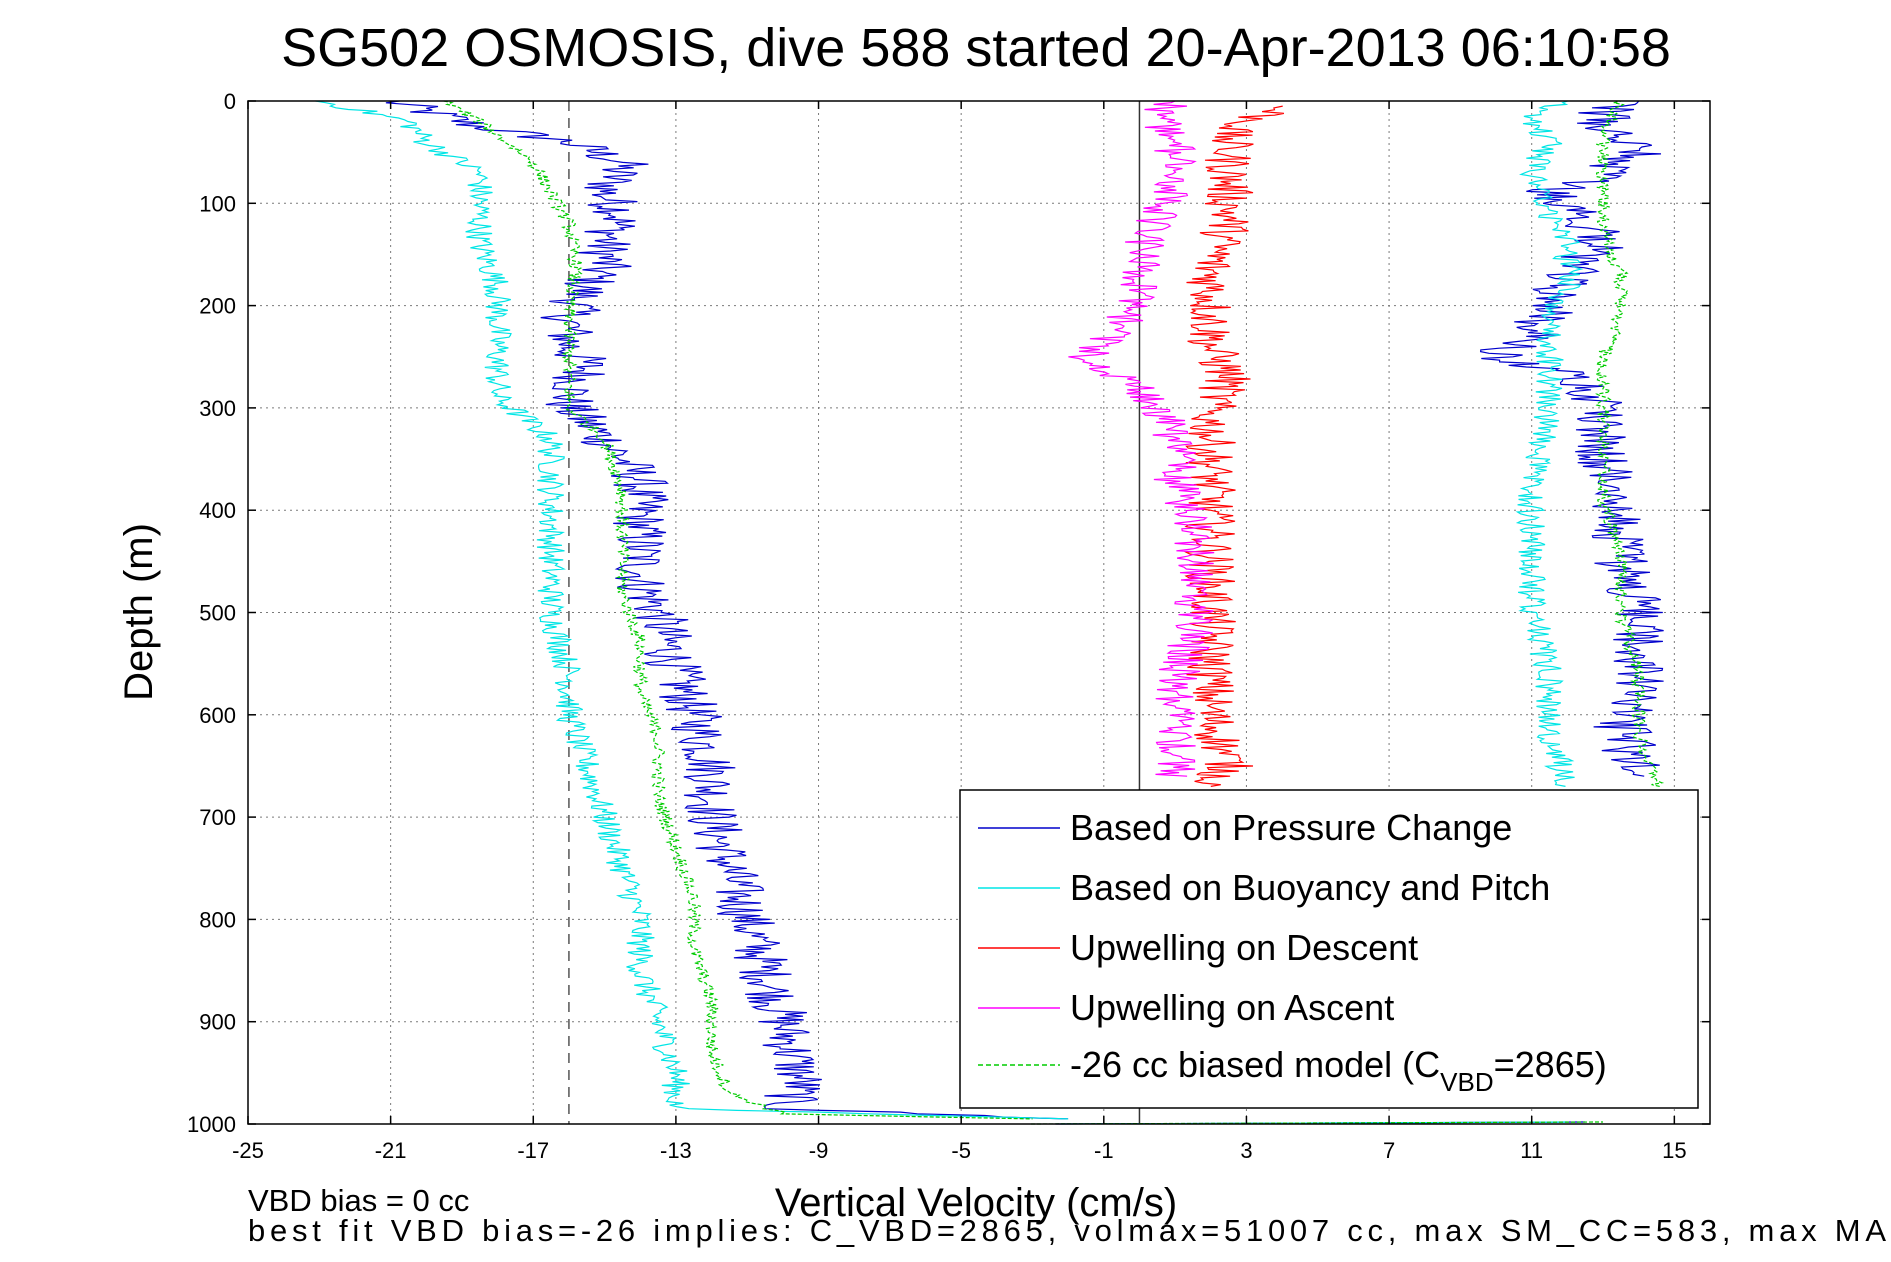 The width and height of the screenshot is (1891, 1262). What do you see at coordinates (217, 919) in the screenshot?
I see `y-tick-label: 800` at bounding box center [217, 919].